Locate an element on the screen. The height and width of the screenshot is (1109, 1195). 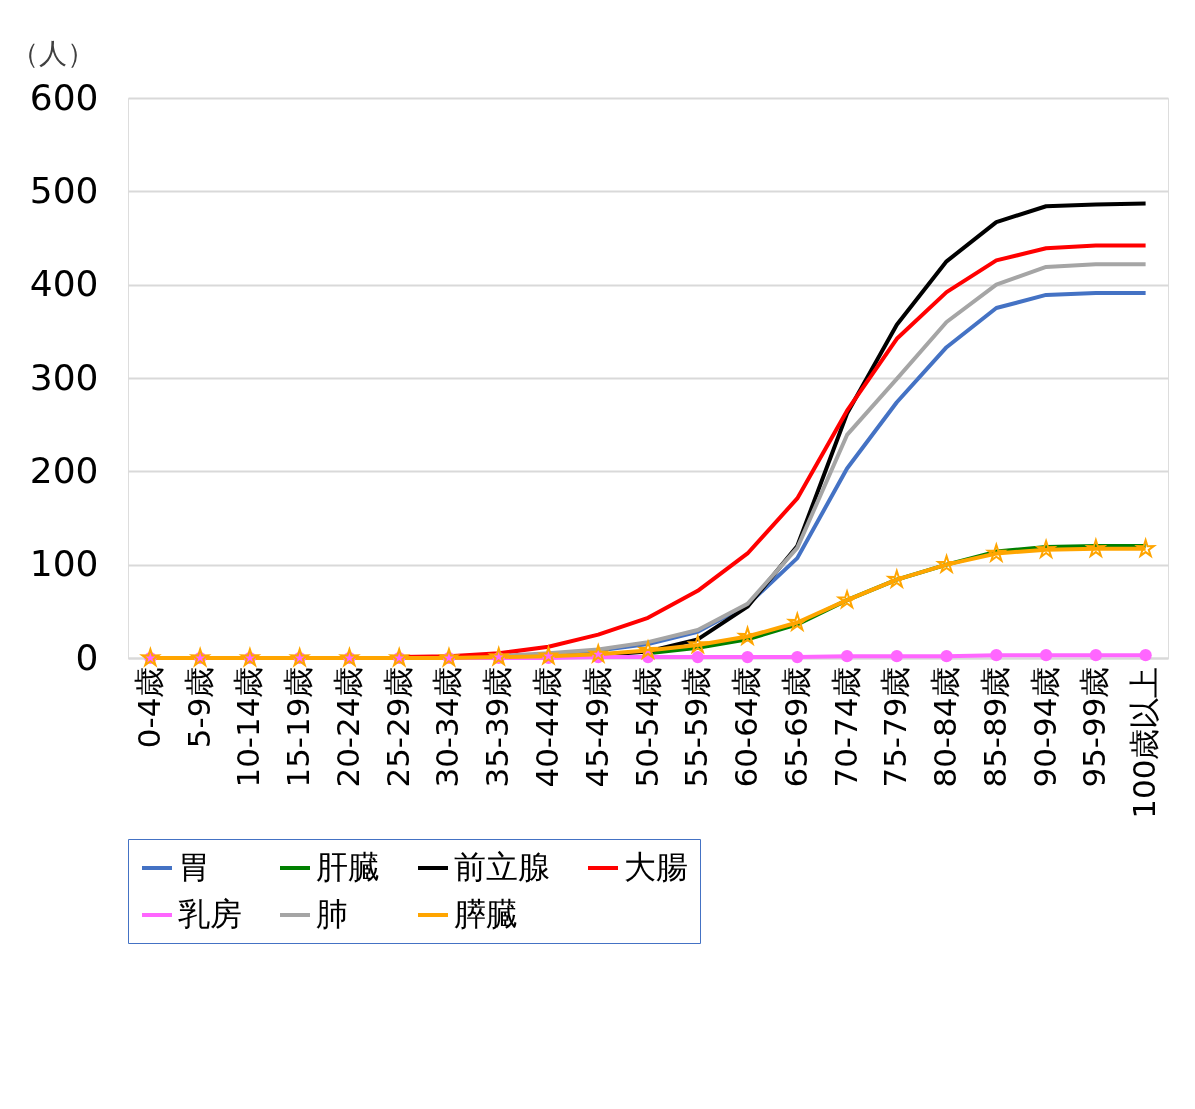
x-tick-label: 45-49歳 is located at coordinates (596, 727).